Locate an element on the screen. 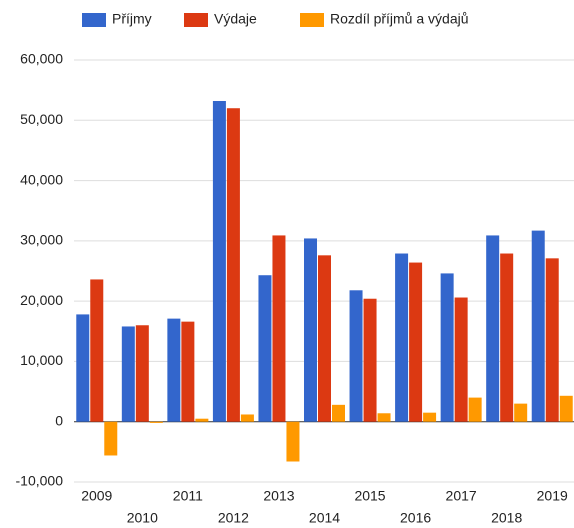 Image resolution: width=574 pixels, height=528 pixels. y-tick-label: 0 is located at coordinates (59, 420).